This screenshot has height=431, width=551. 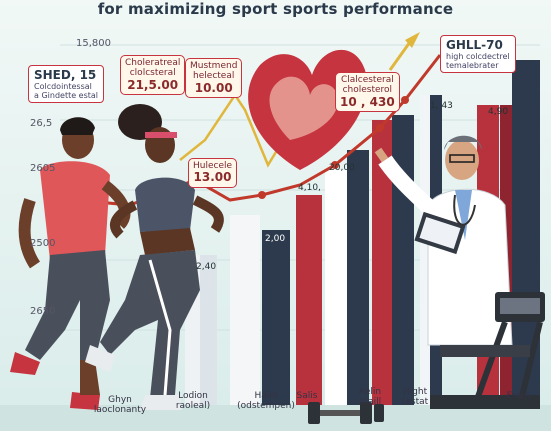 I want to click on category-4: Salis, so click(x=307, y=396).